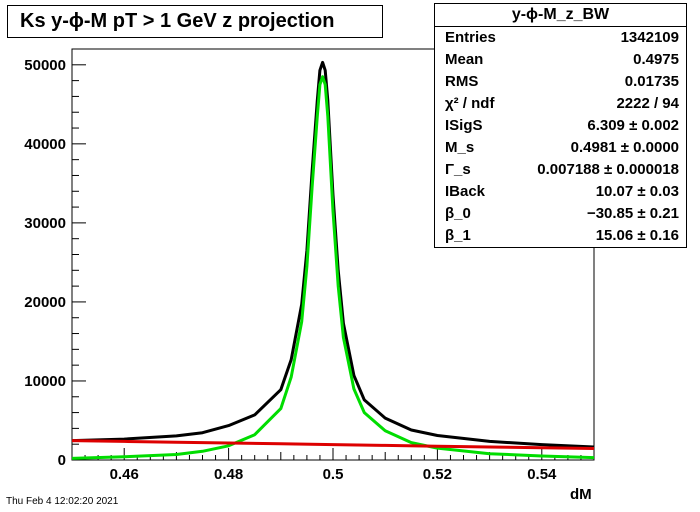 This screenshot has width=700, height=512. I want to click on y-tick-label: 20000, so click(45, 302).